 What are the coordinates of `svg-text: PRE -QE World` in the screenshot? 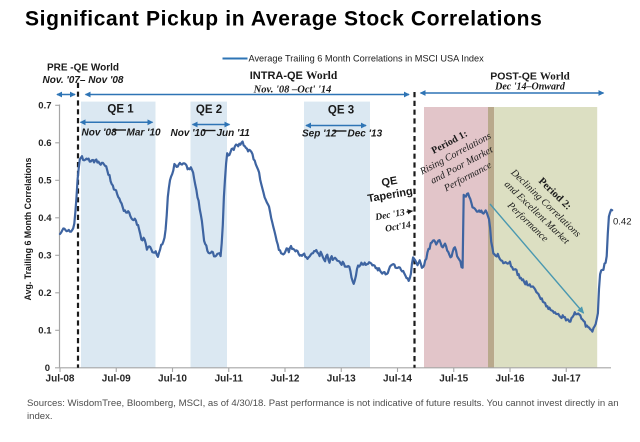 It's located at (83, 68).